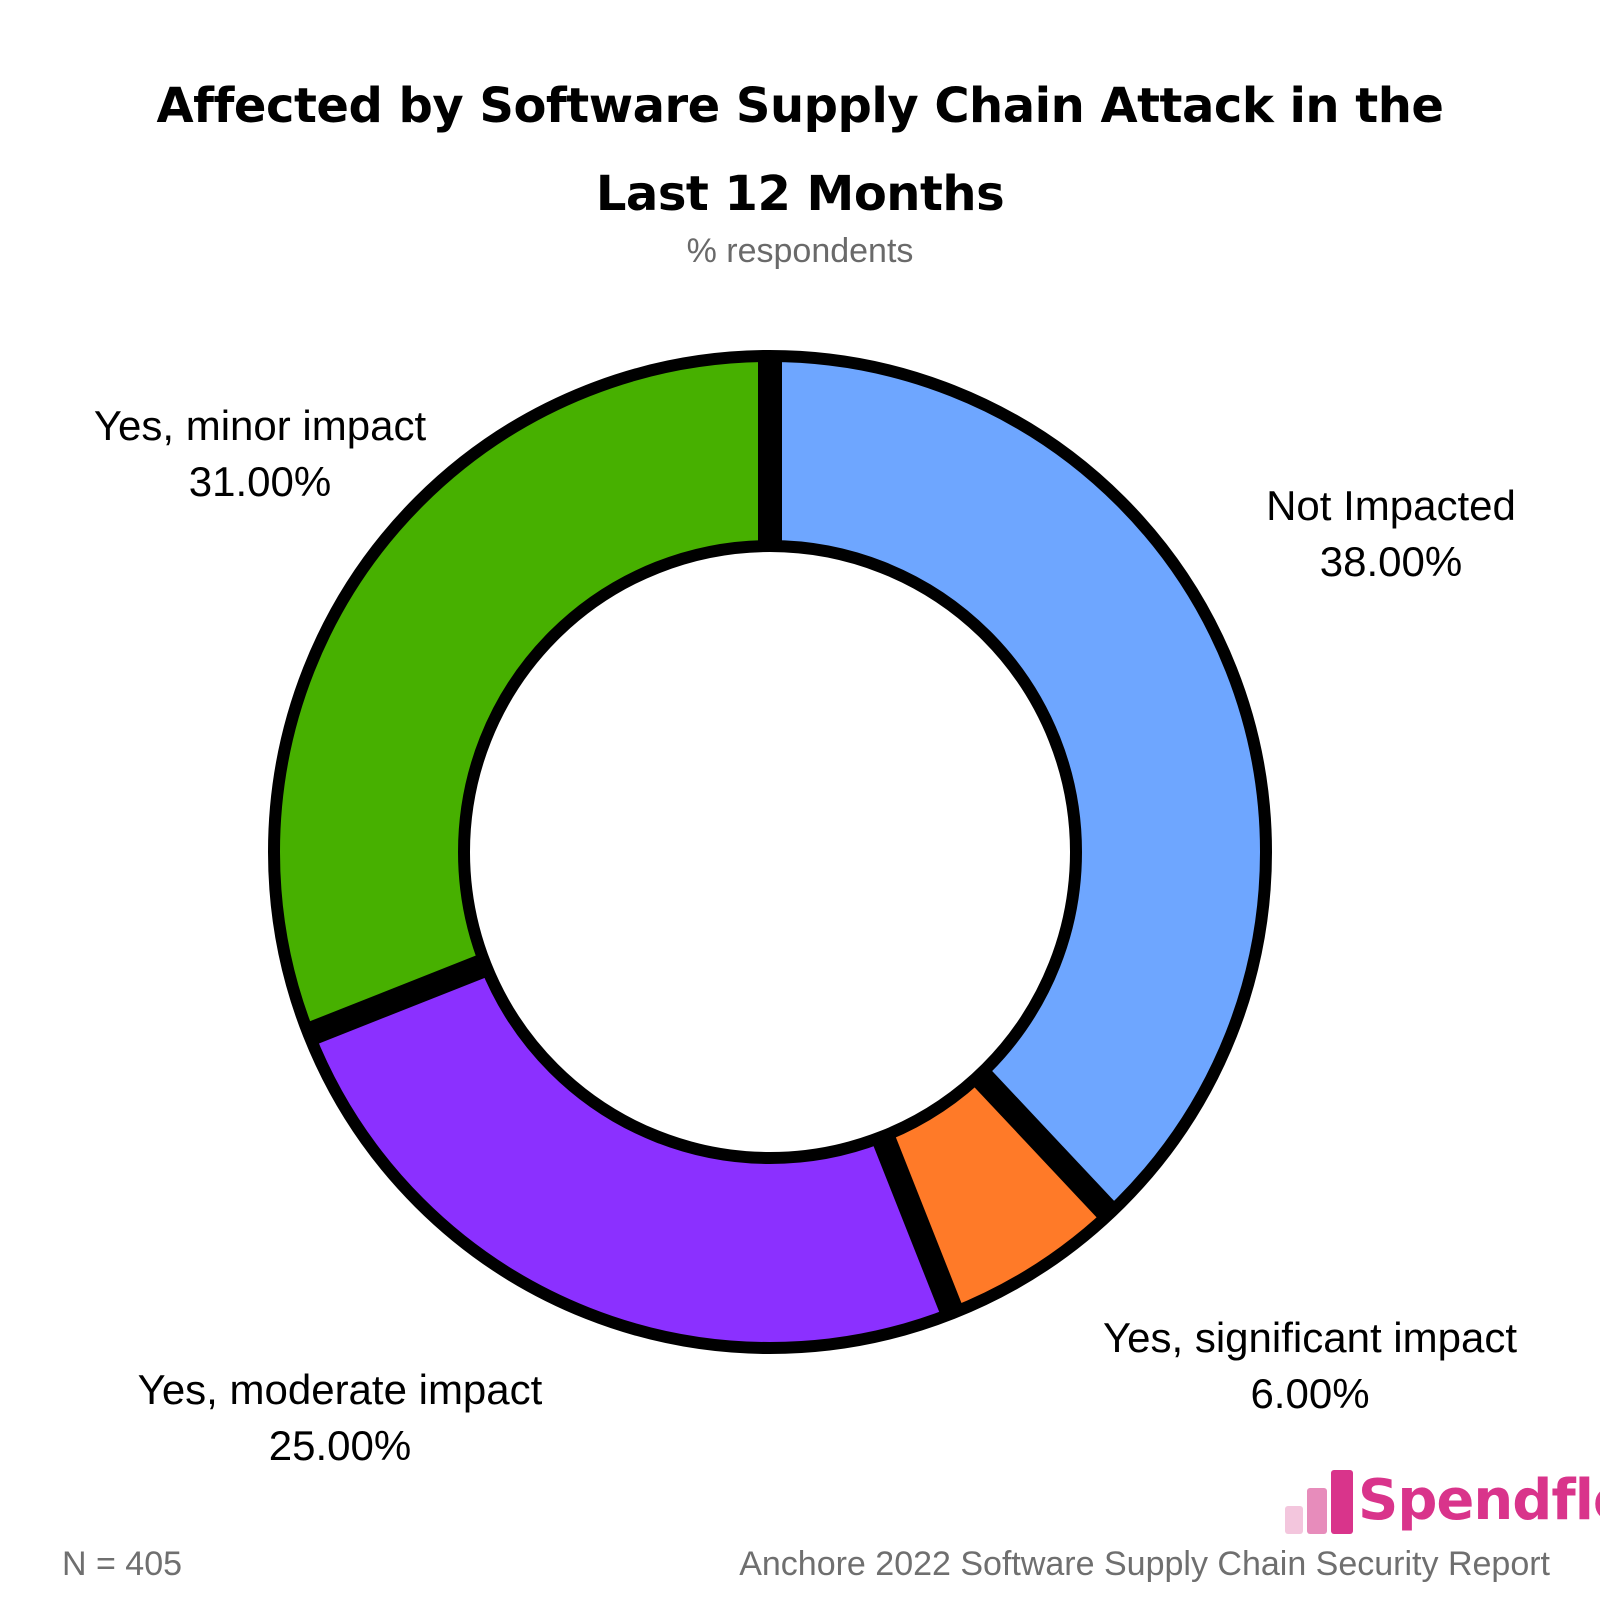 This screenshot has height=1600, width=1600. What do you see at coordinates (800, 251) in the screenshot?
I see `chart-subtitle: % respondents` at bounding box center [800, 251].